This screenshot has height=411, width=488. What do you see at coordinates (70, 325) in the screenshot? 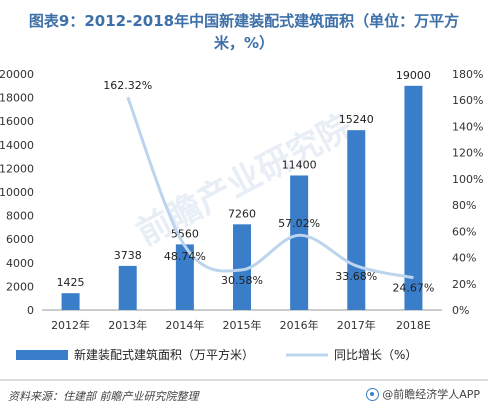
I see `x-tick-label: 2012年` at bounding box center [70, 325].